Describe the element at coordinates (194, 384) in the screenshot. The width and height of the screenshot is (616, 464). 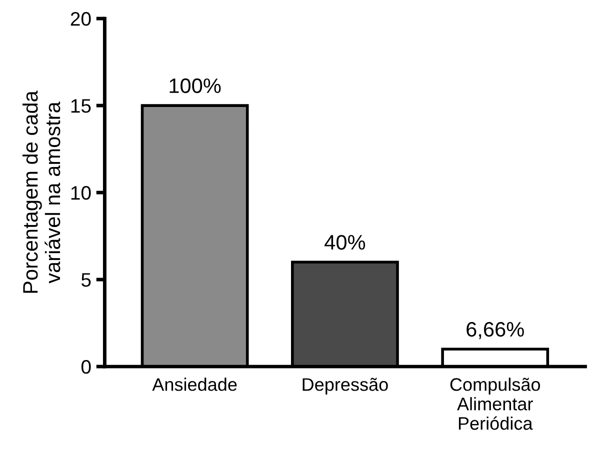
I see `x-tick-label: Ansiedade` at that location.